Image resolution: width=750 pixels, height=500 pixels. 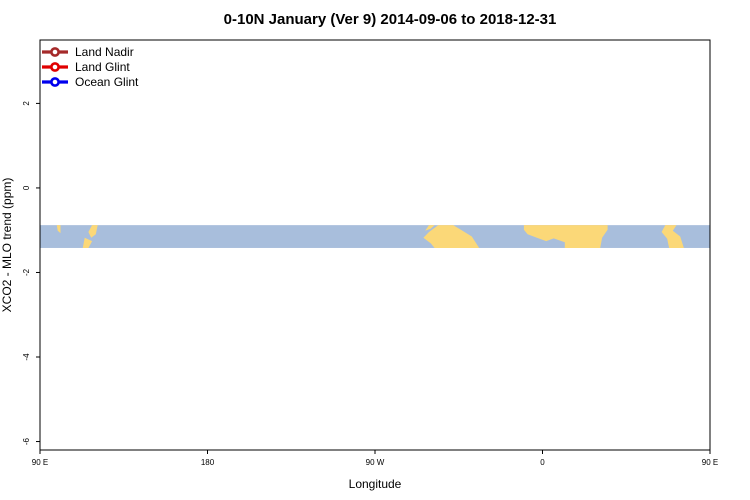 I want to click on land-india-tip, so click(x=58, y=229).